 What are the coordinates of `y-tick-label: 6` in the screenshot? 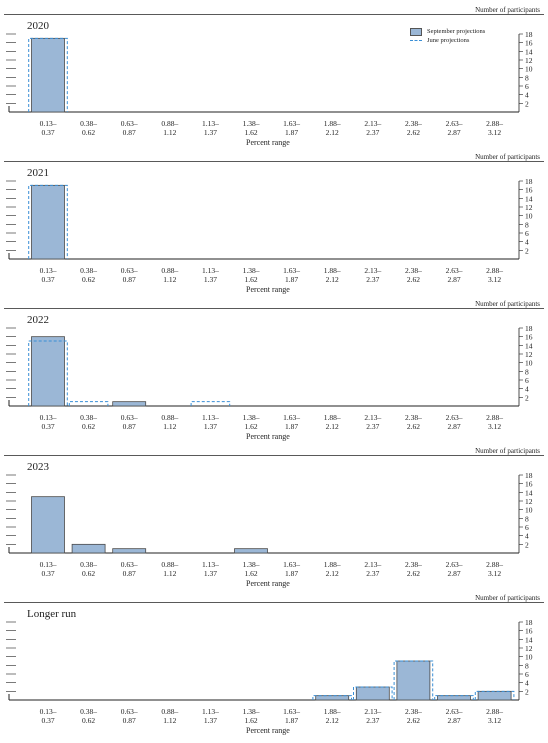 It's located at (527, 674).